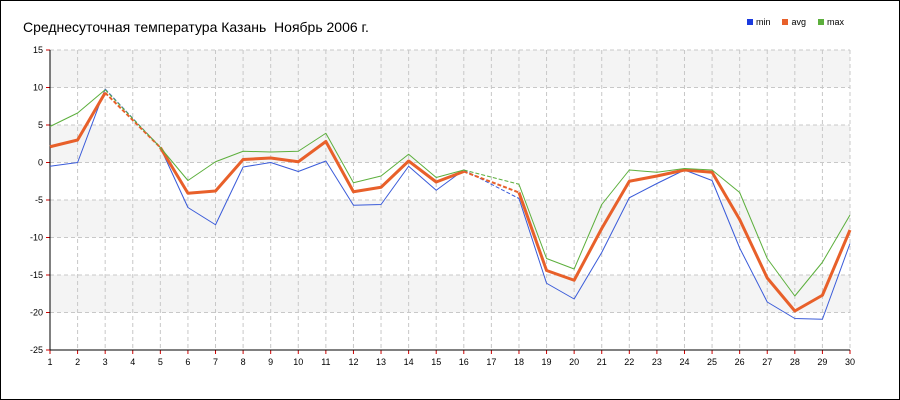  What do you see at coordinates (381, 362) in the screenshot?
I see `x-tick-label: 13` at bounding box center [381, 362].